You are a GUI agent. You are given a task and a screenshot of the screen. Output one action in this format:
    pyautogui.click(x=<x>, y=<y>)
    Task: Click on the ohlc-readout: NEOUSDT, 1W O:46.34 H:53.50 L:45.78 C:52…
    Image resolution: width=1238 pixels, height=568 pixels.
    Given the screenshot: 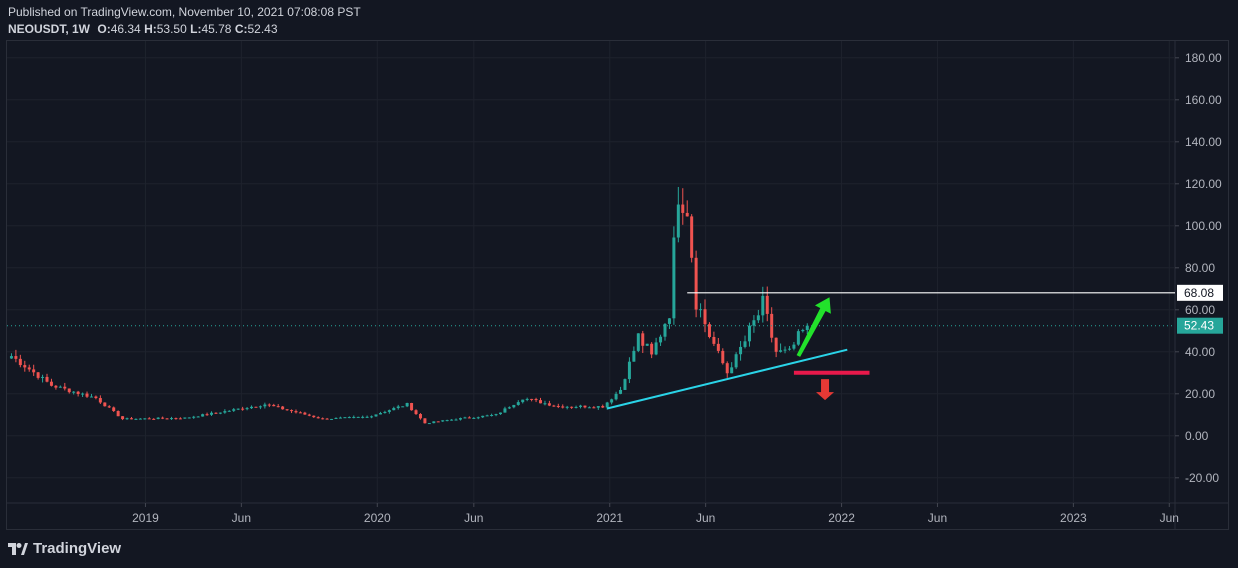 What is the action you would take?
    pyautogui.click(x=143, y=29)
    